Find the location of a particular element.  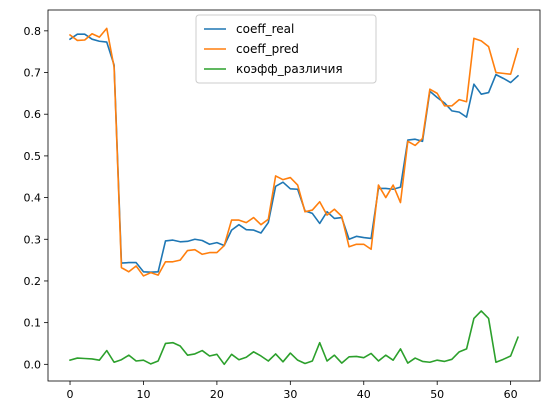

x-tick-label: 0 is located at coordinates (70, 394).